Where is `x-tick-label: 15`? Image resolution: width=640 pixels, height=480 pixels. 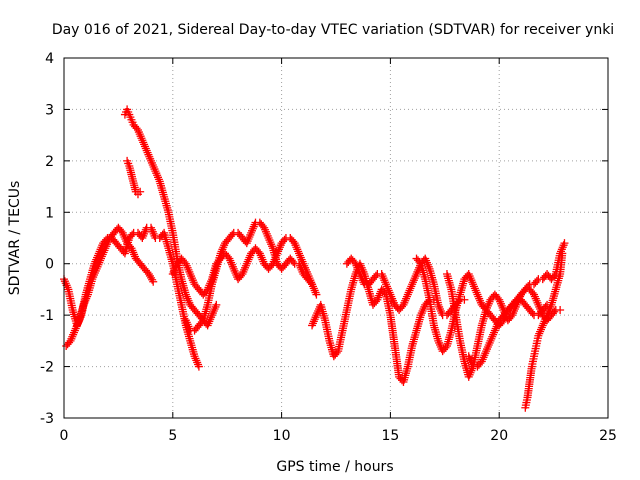 x-tick-label: 15 is located at coordinates (390, 436).